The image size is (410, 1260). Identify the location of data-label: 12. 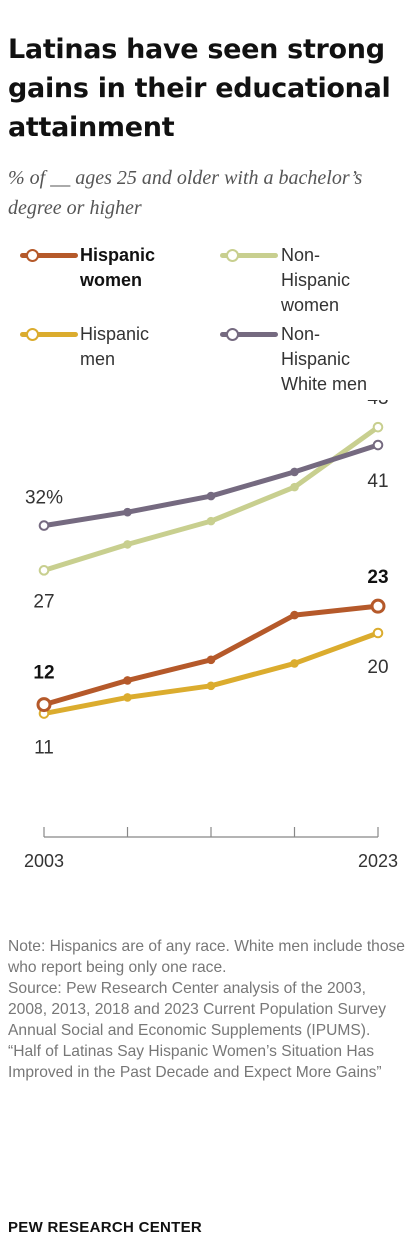
(43, 673).